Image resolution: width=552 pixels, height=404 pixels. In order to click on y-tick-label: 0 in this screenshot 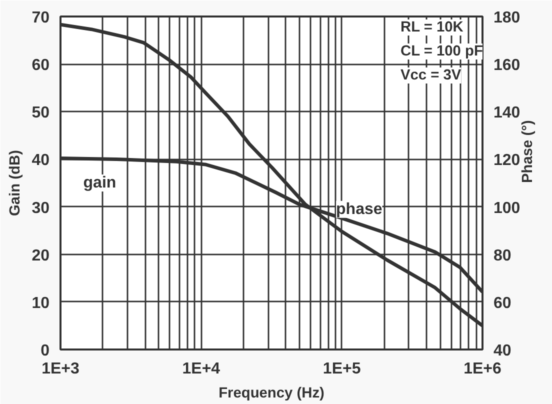, I will do `click(45, 351)`.